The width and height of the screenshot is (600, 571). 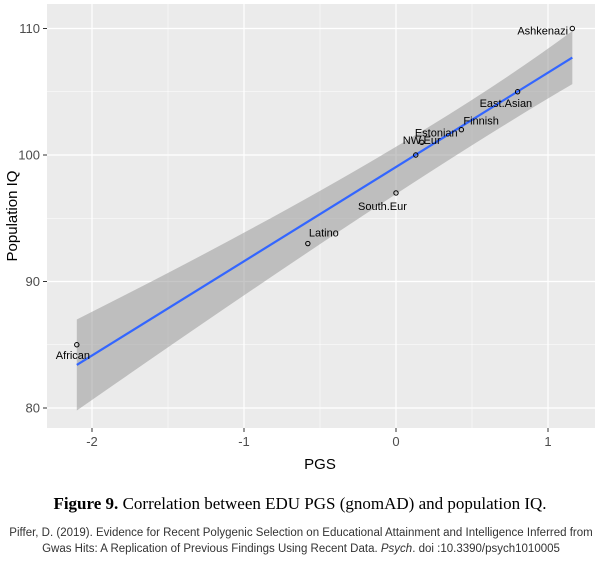 I want to click on data-point-label: Ashkenazi, so click(x=542, y=32).